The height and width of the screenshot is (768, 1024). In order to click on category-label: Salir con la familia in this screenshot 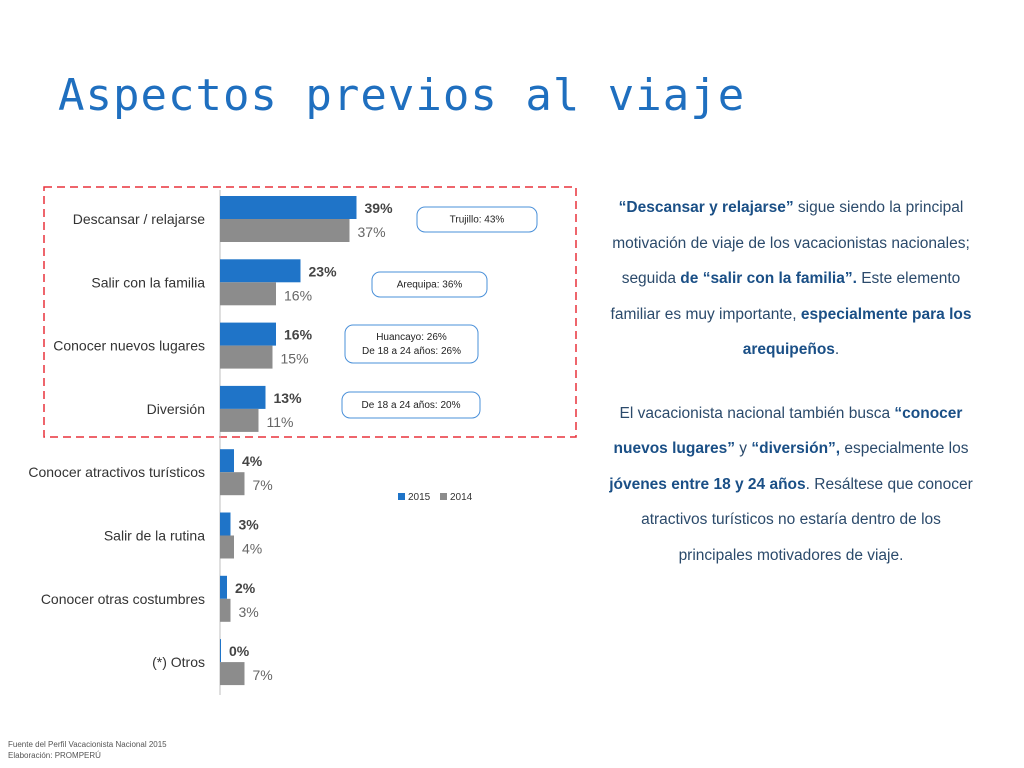, I will do `click(148, 282)`.